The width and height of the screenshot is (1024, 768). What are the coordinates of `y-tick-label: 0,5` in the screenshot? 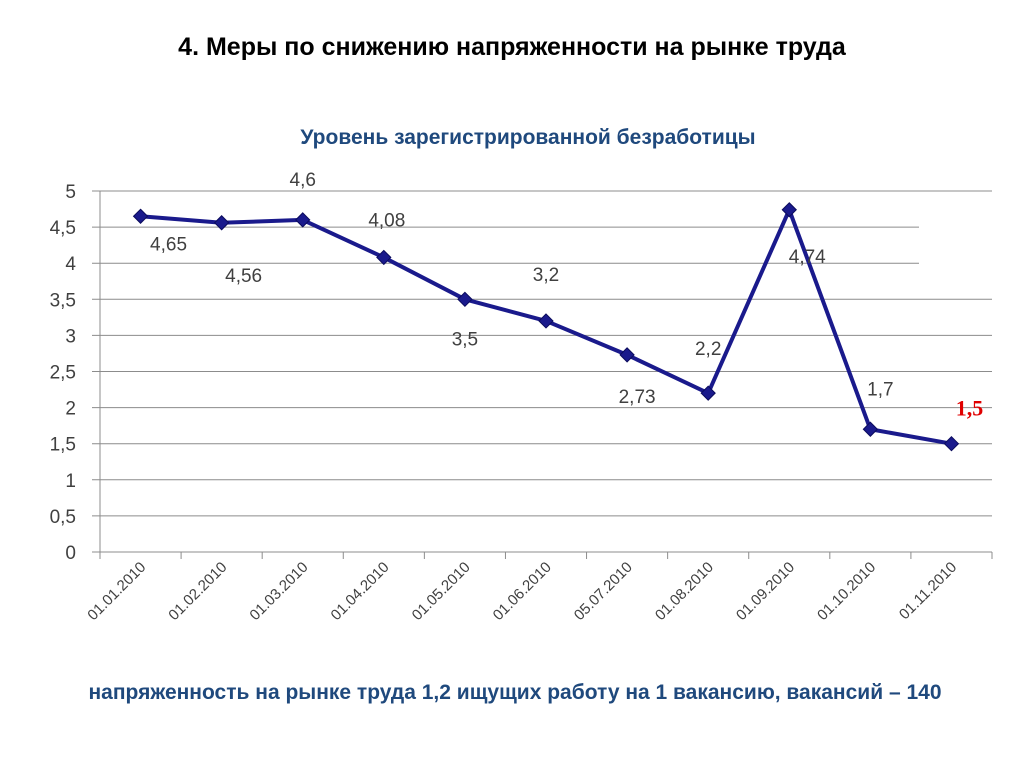 It's located at (63, 517).